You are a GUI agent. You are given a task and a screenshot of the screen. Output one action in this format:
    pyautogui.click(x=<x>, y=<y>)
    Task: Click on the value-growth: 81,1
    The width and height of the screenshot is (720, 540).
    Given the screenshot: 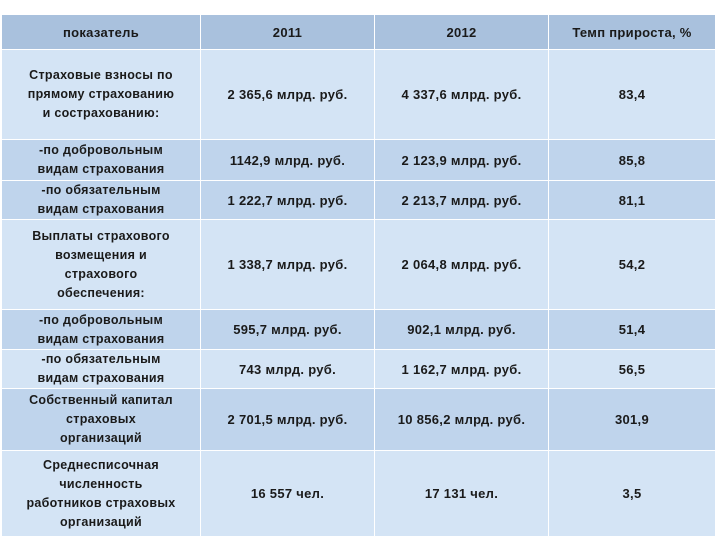 What is the action you would take?
    pyautogui.click(x=632, y=200)
    